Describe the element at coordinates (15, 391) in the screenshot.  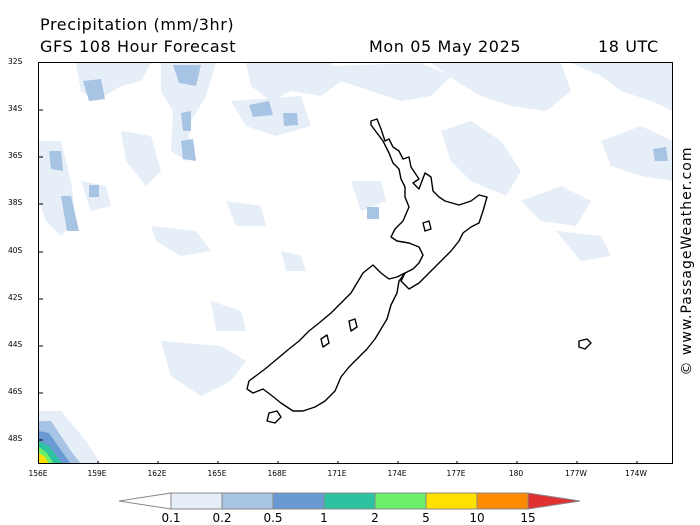
I see `lat-label-46s: 46S` at that location.